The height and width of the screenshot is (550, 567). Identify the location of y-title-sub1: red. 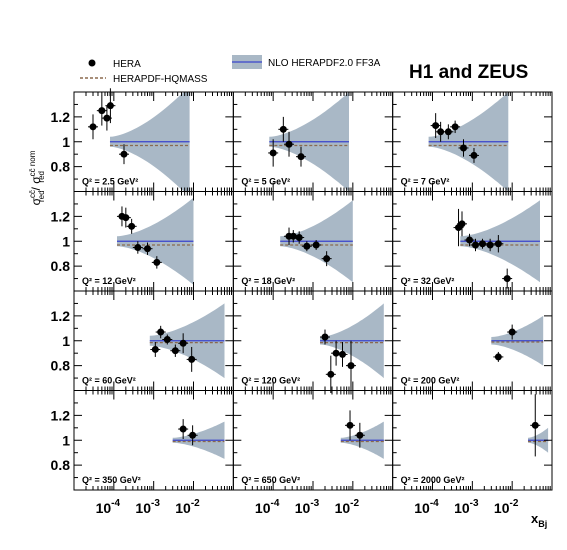
(41, 196).